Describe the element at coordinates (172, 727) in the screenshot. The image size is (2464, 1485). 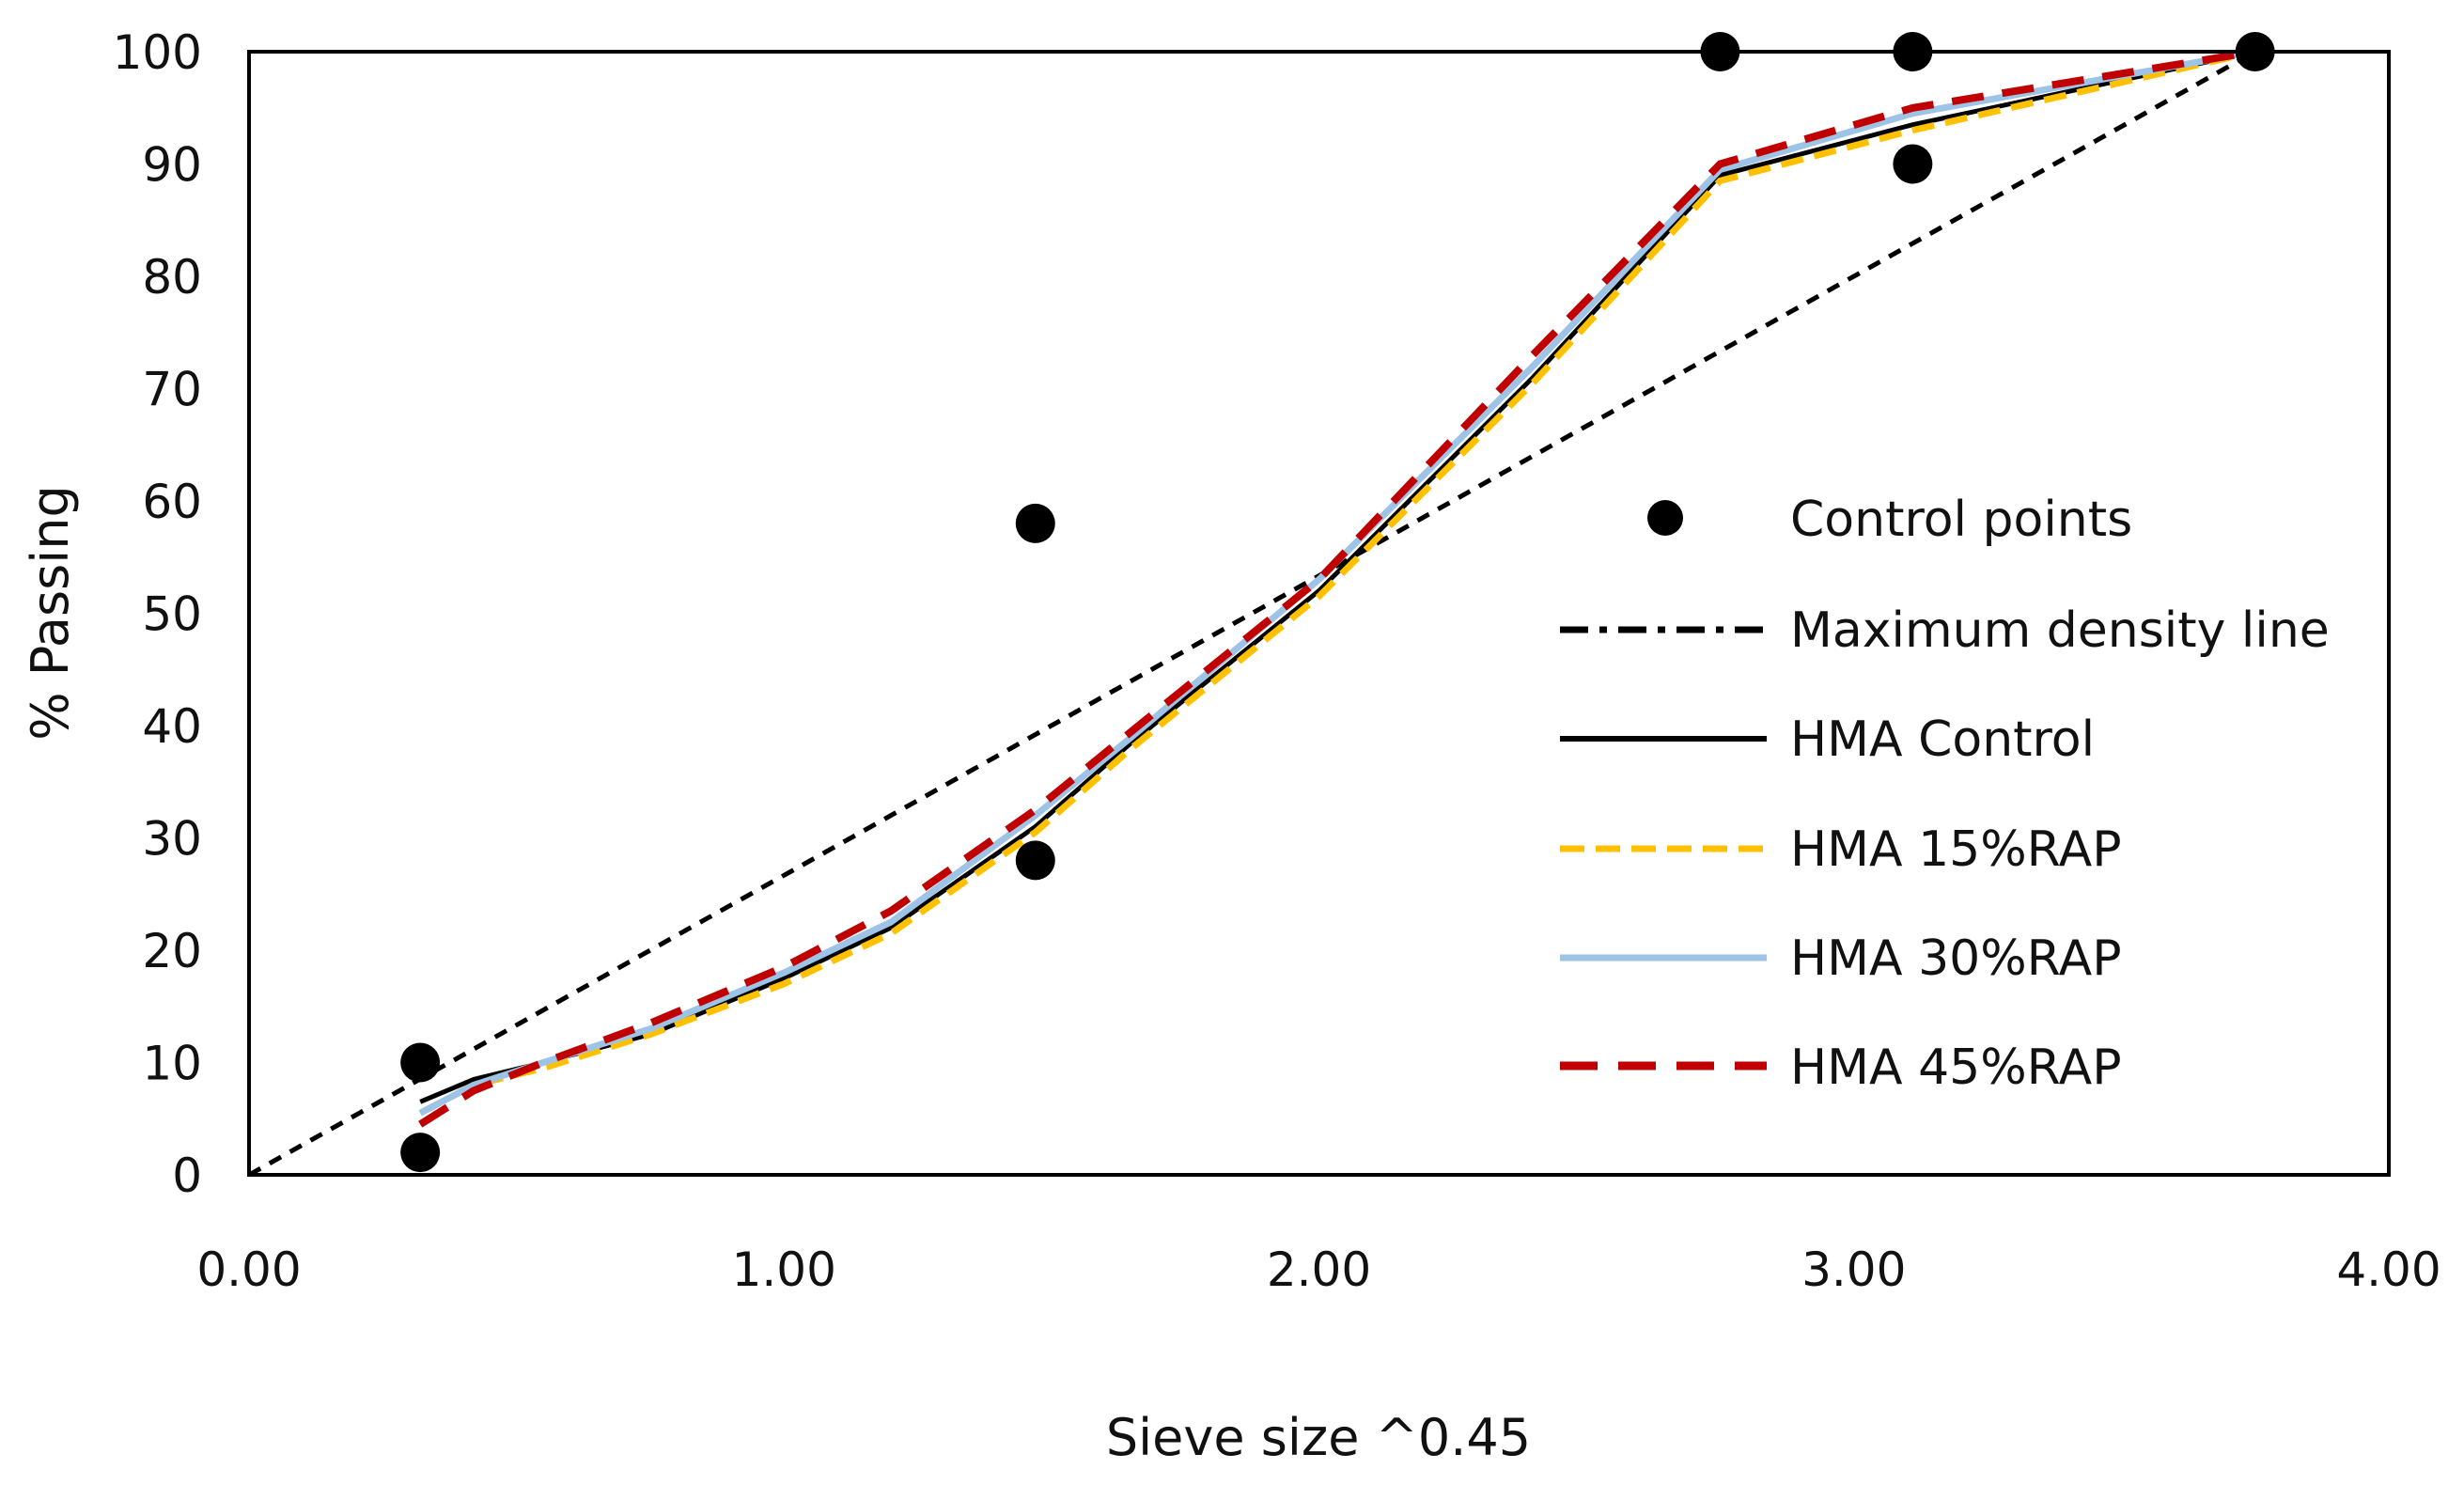
I see `y-tick-label: 40` at that location.